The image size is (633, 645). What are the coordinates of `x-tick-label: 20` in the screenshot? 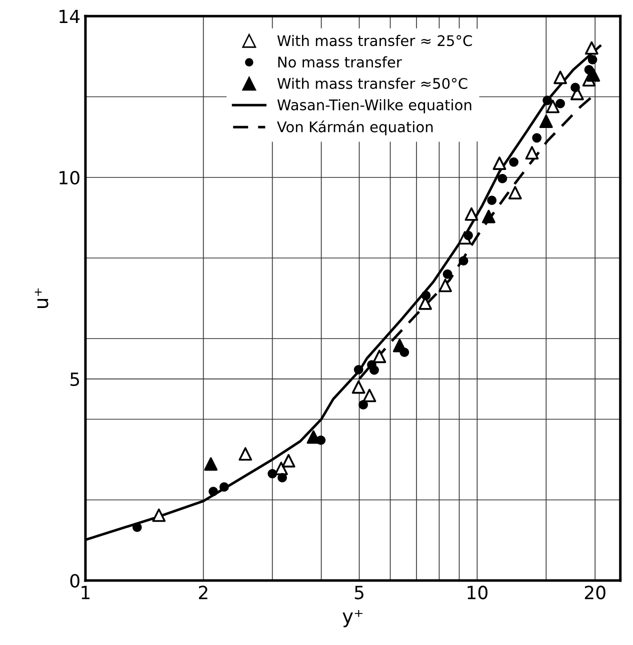 It's located at (595, 593).